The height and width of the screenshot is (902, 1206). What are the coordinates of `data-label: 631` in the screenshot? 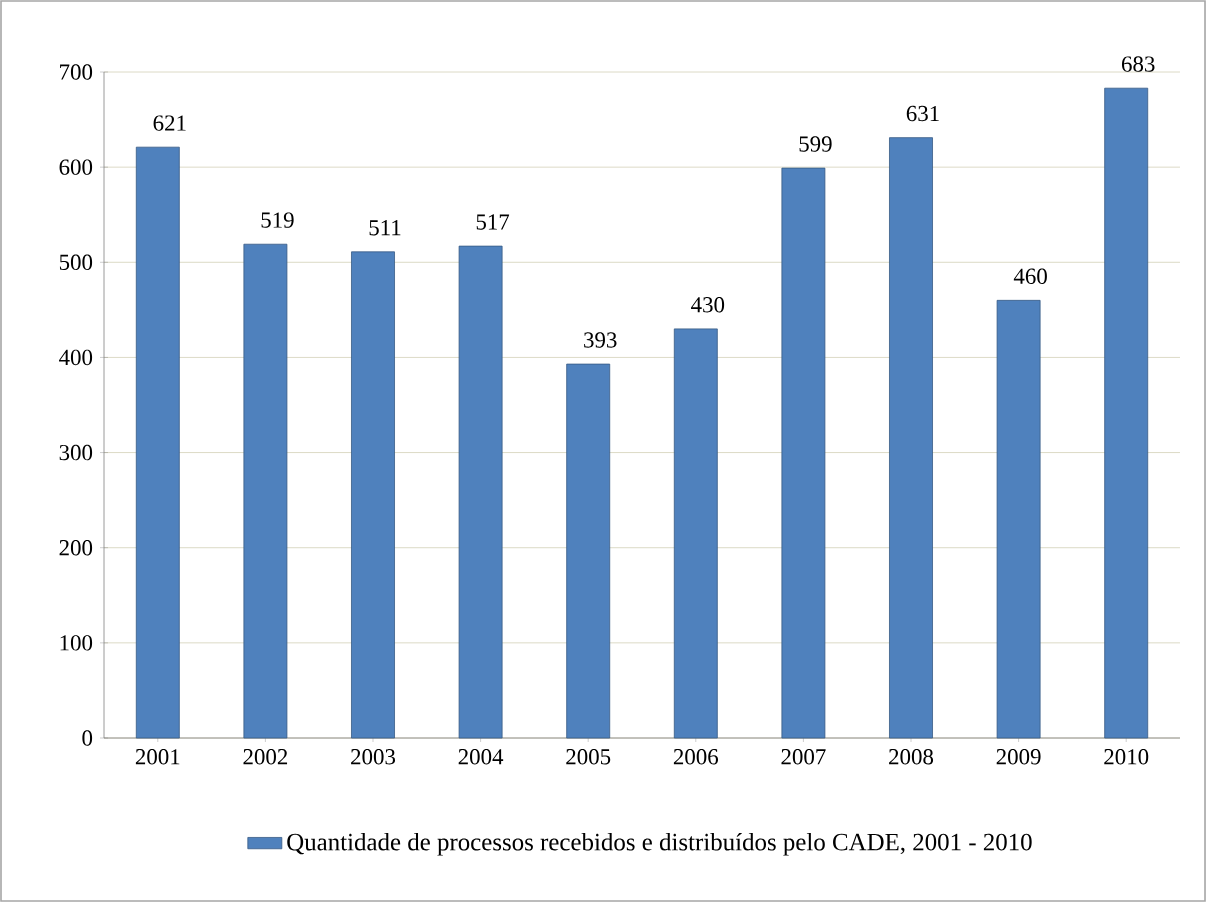 It's located at (922, 113).